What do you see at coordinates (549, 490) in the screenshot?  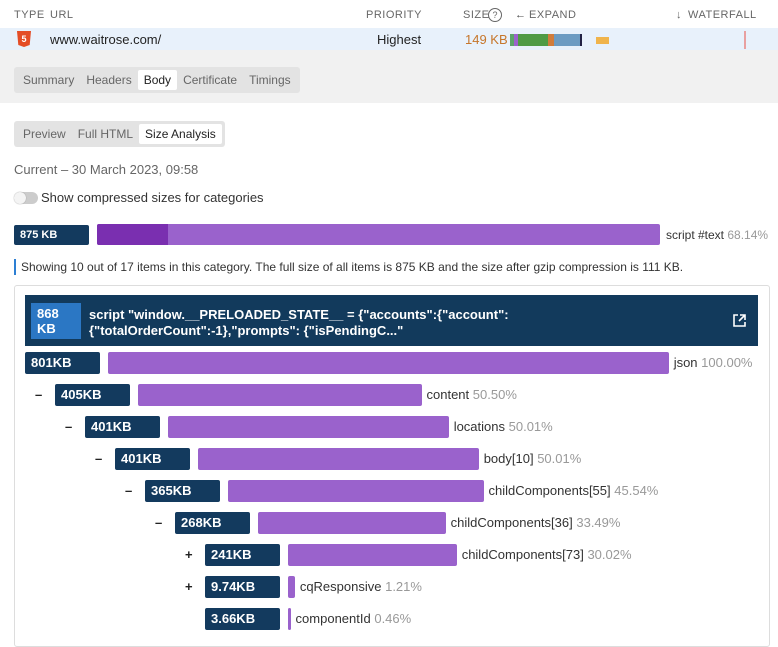 I see `node-name: childComponents[55]` at bounding box center [549, 490].